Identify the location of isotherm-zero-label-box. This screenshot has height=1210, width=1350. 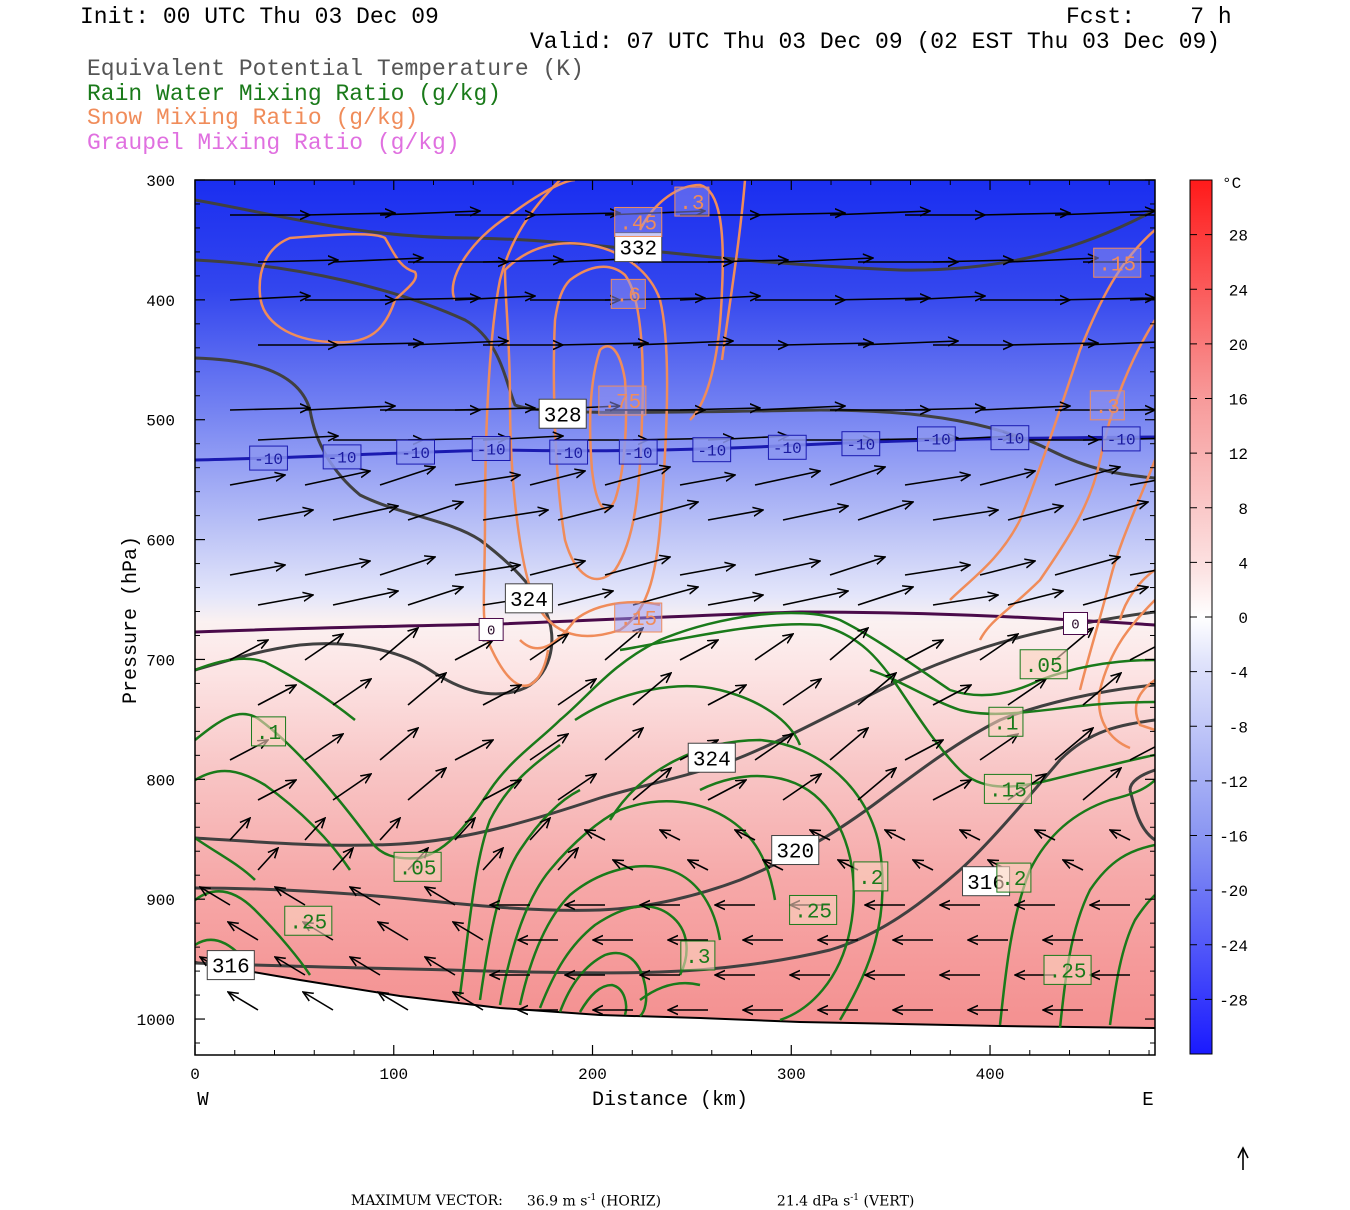
(1075, 623).